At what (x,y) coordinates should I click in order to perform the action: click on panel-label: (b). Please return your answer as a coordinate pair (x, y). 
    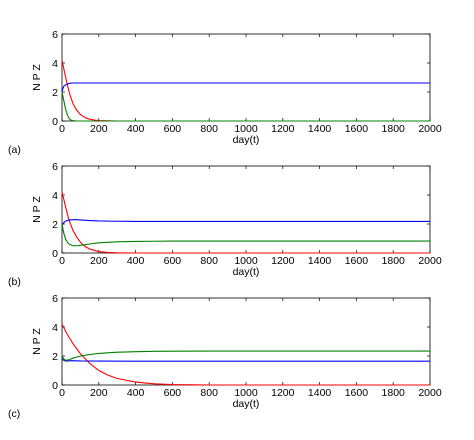
    Looking at the image, I should click on (14, 282).